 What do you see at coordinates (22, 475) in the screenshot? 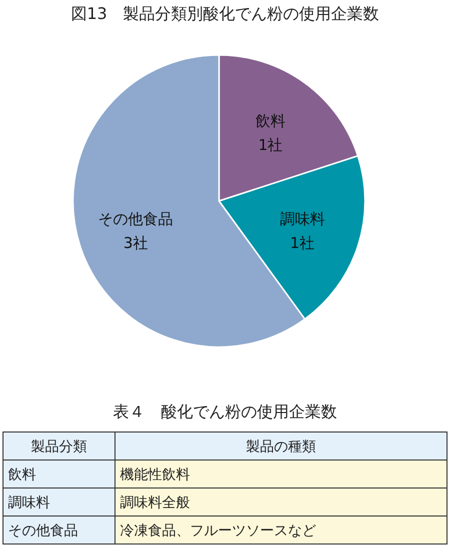
I see `category-label: 飲料` at bounding box center [22, 475].